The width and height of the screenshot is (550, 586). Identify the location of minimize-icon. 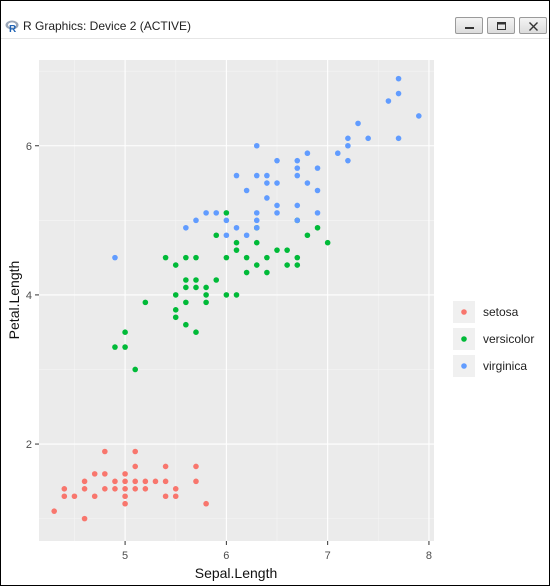
(469, 28).